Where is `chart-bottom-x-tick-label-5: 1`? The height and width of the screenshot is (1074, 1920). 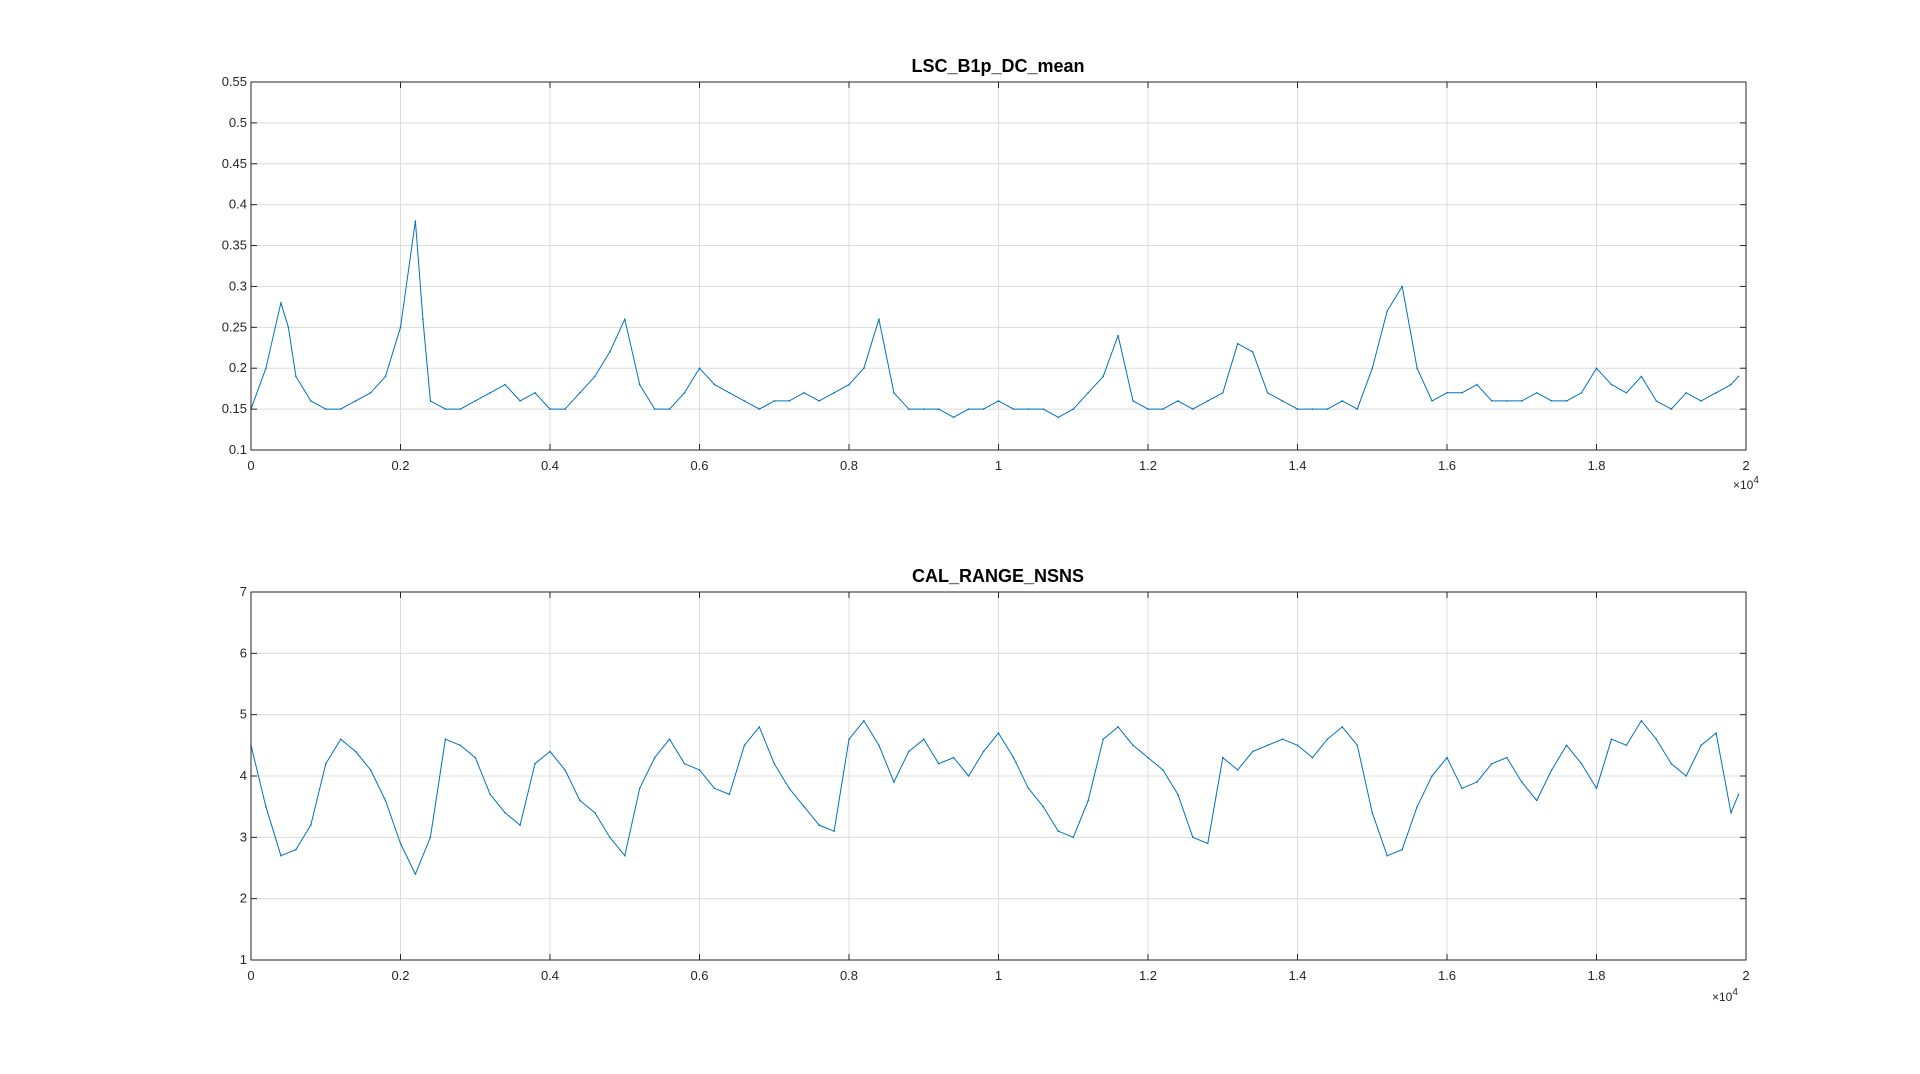 chart-bottom-x-tick-label-5: 1 is located at coordinates (998, 975).